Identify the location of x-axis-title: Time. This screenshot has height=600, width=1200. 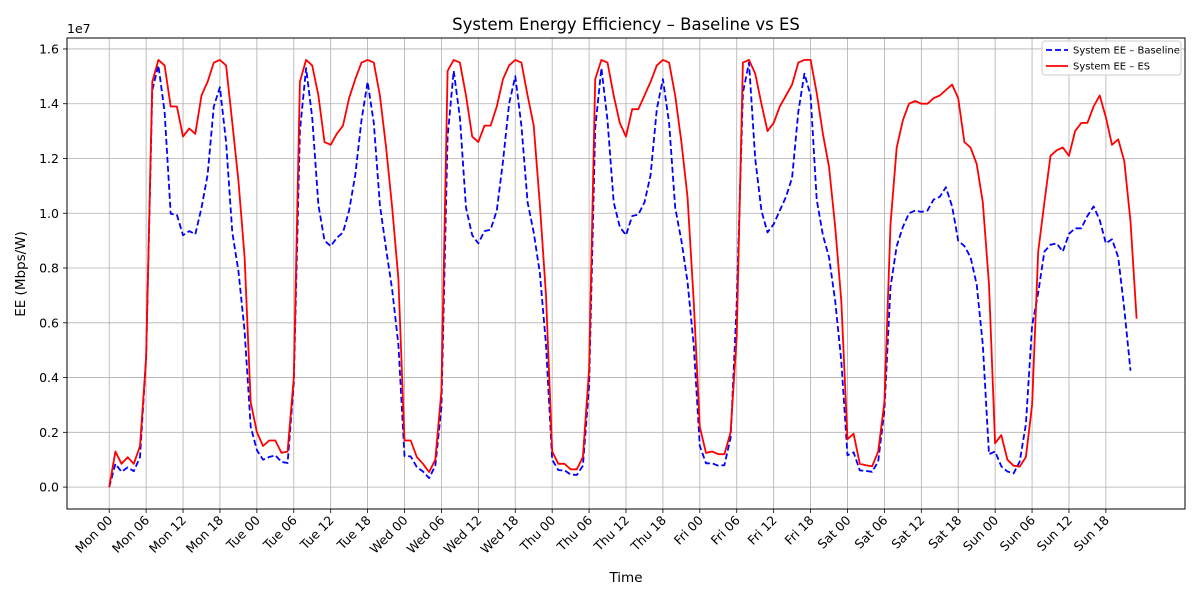
(625, 578).